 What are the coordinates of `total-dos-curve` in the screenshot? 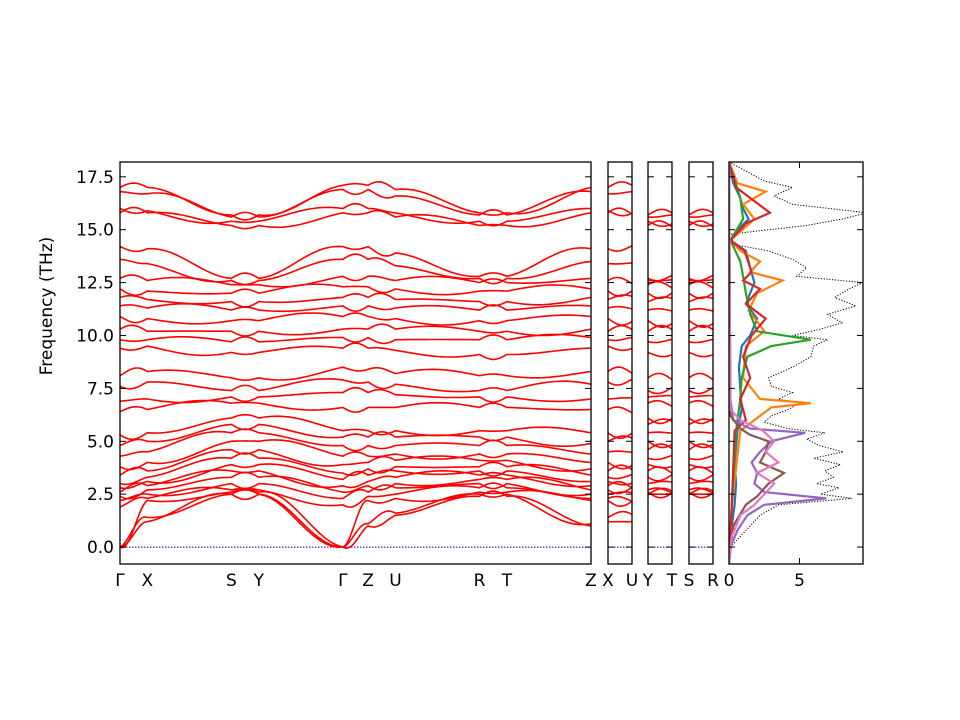 It's located at (796, 363).